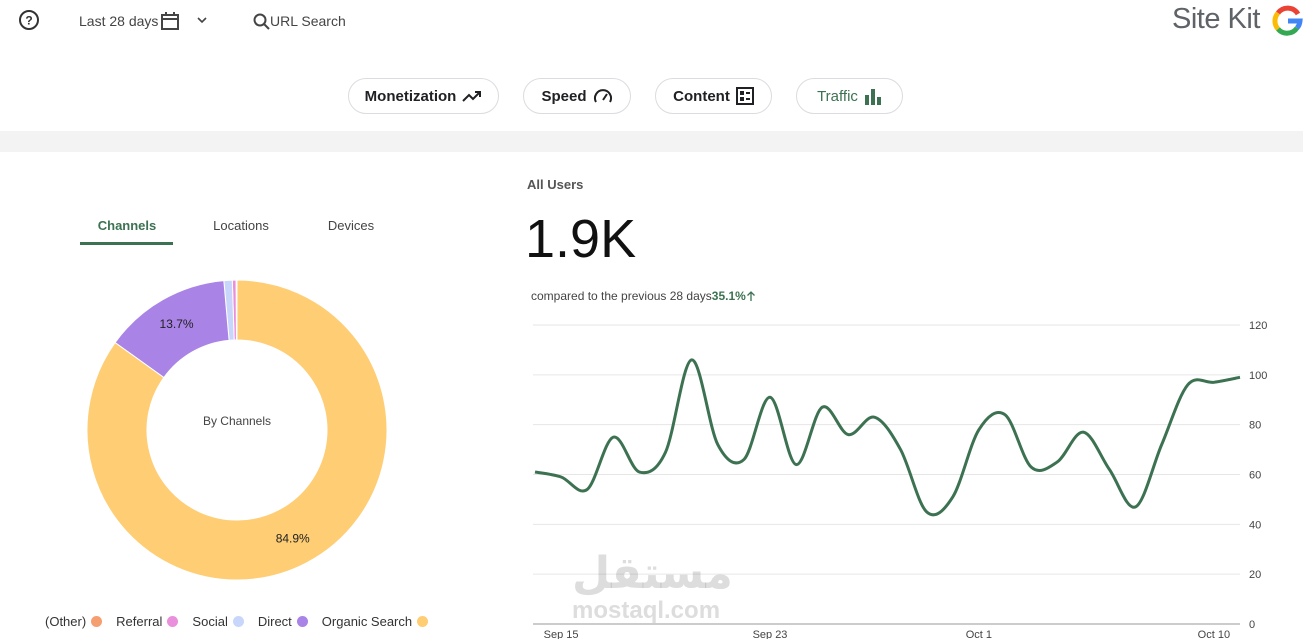 The image size is (1303, 639). I want to click on y-tick-label: 0, so click(1252, 625).